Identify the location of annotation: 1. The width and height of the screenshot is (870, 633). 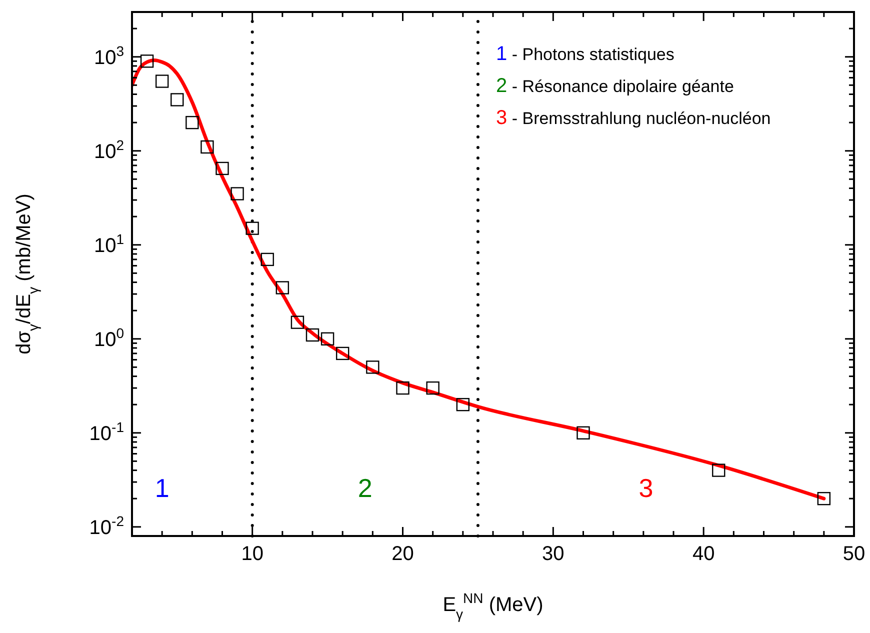
(162, 487).